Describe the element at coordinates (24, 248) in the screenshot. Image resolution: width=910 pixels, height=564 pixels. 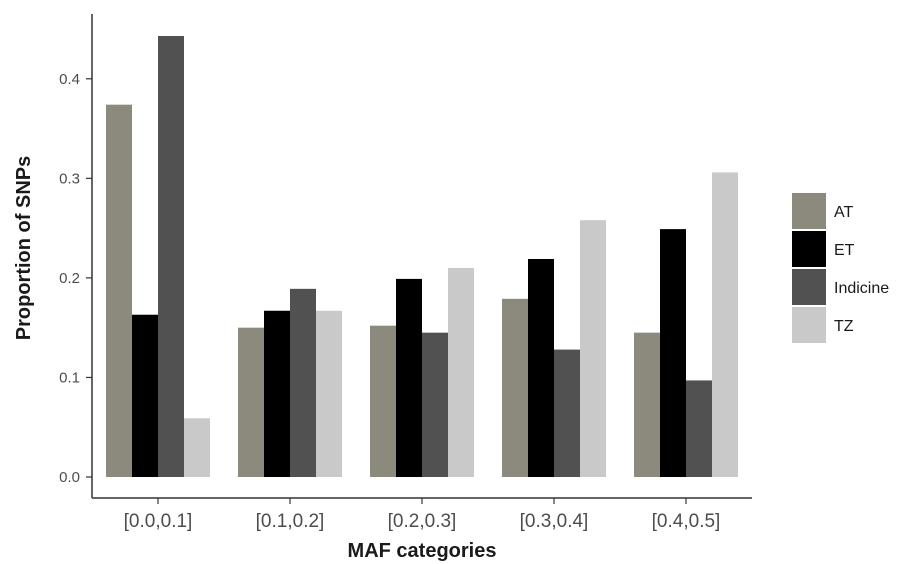
I see `y-axis-title: Proportion of SNPs` at that location.